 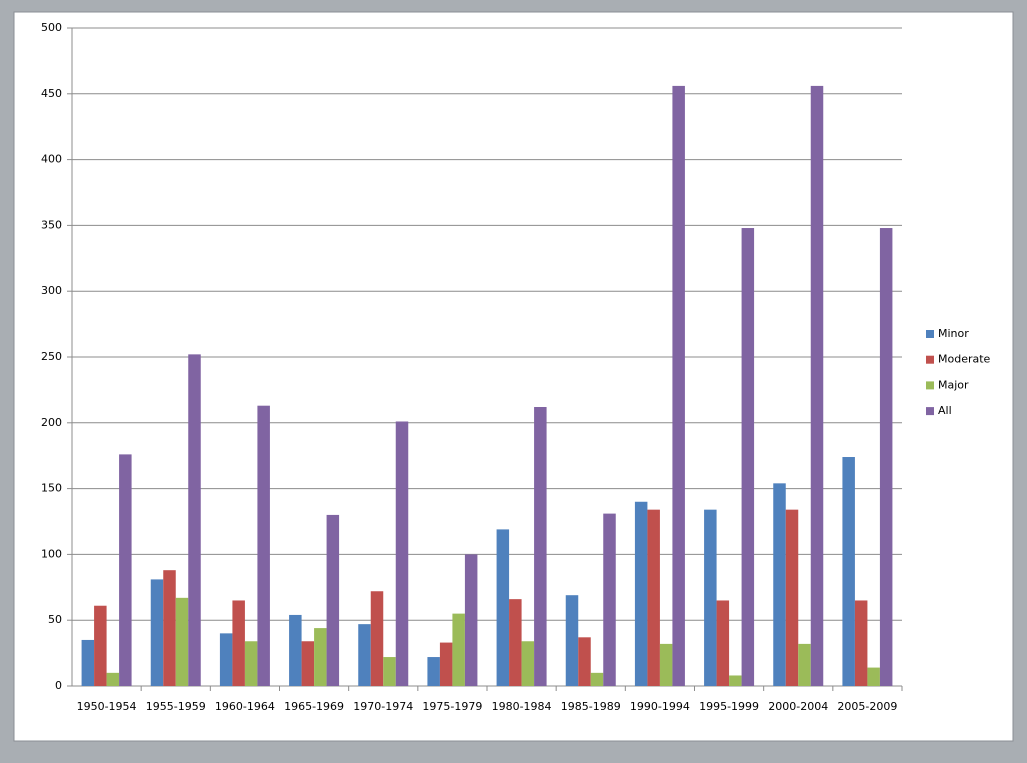 What do you see at coordinates (55, 619) in the screenshot?
I see `y-tick-label: 50` at bounding box center [55, 619].